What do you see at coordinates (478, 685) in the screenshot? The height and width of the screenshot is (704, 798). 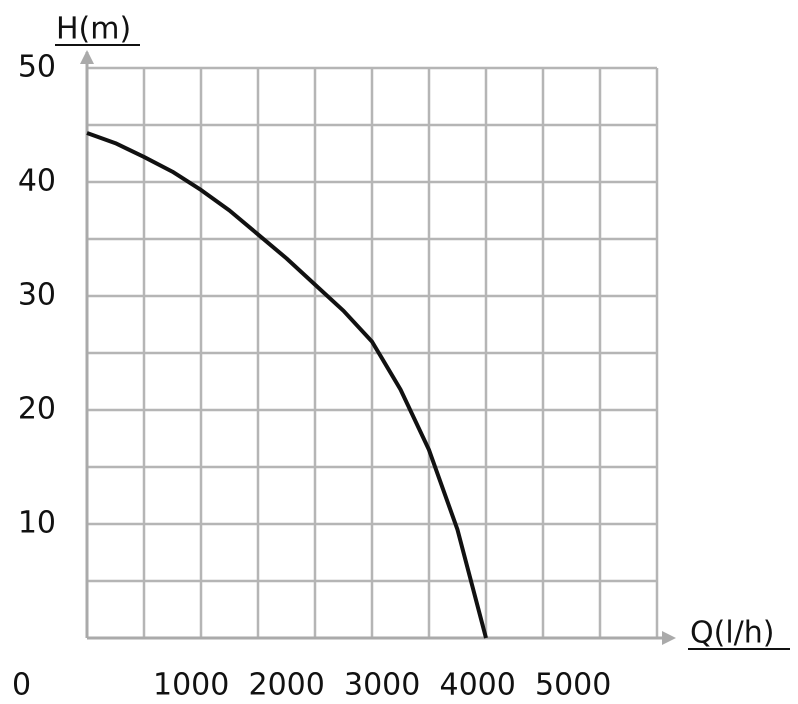 I see `x-tick-label: 4000` at bounding box center [478, 685].